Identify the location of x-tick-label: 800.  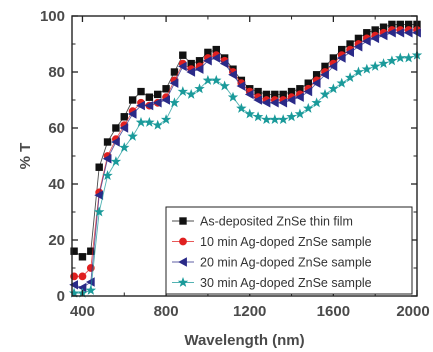
(166, 311).